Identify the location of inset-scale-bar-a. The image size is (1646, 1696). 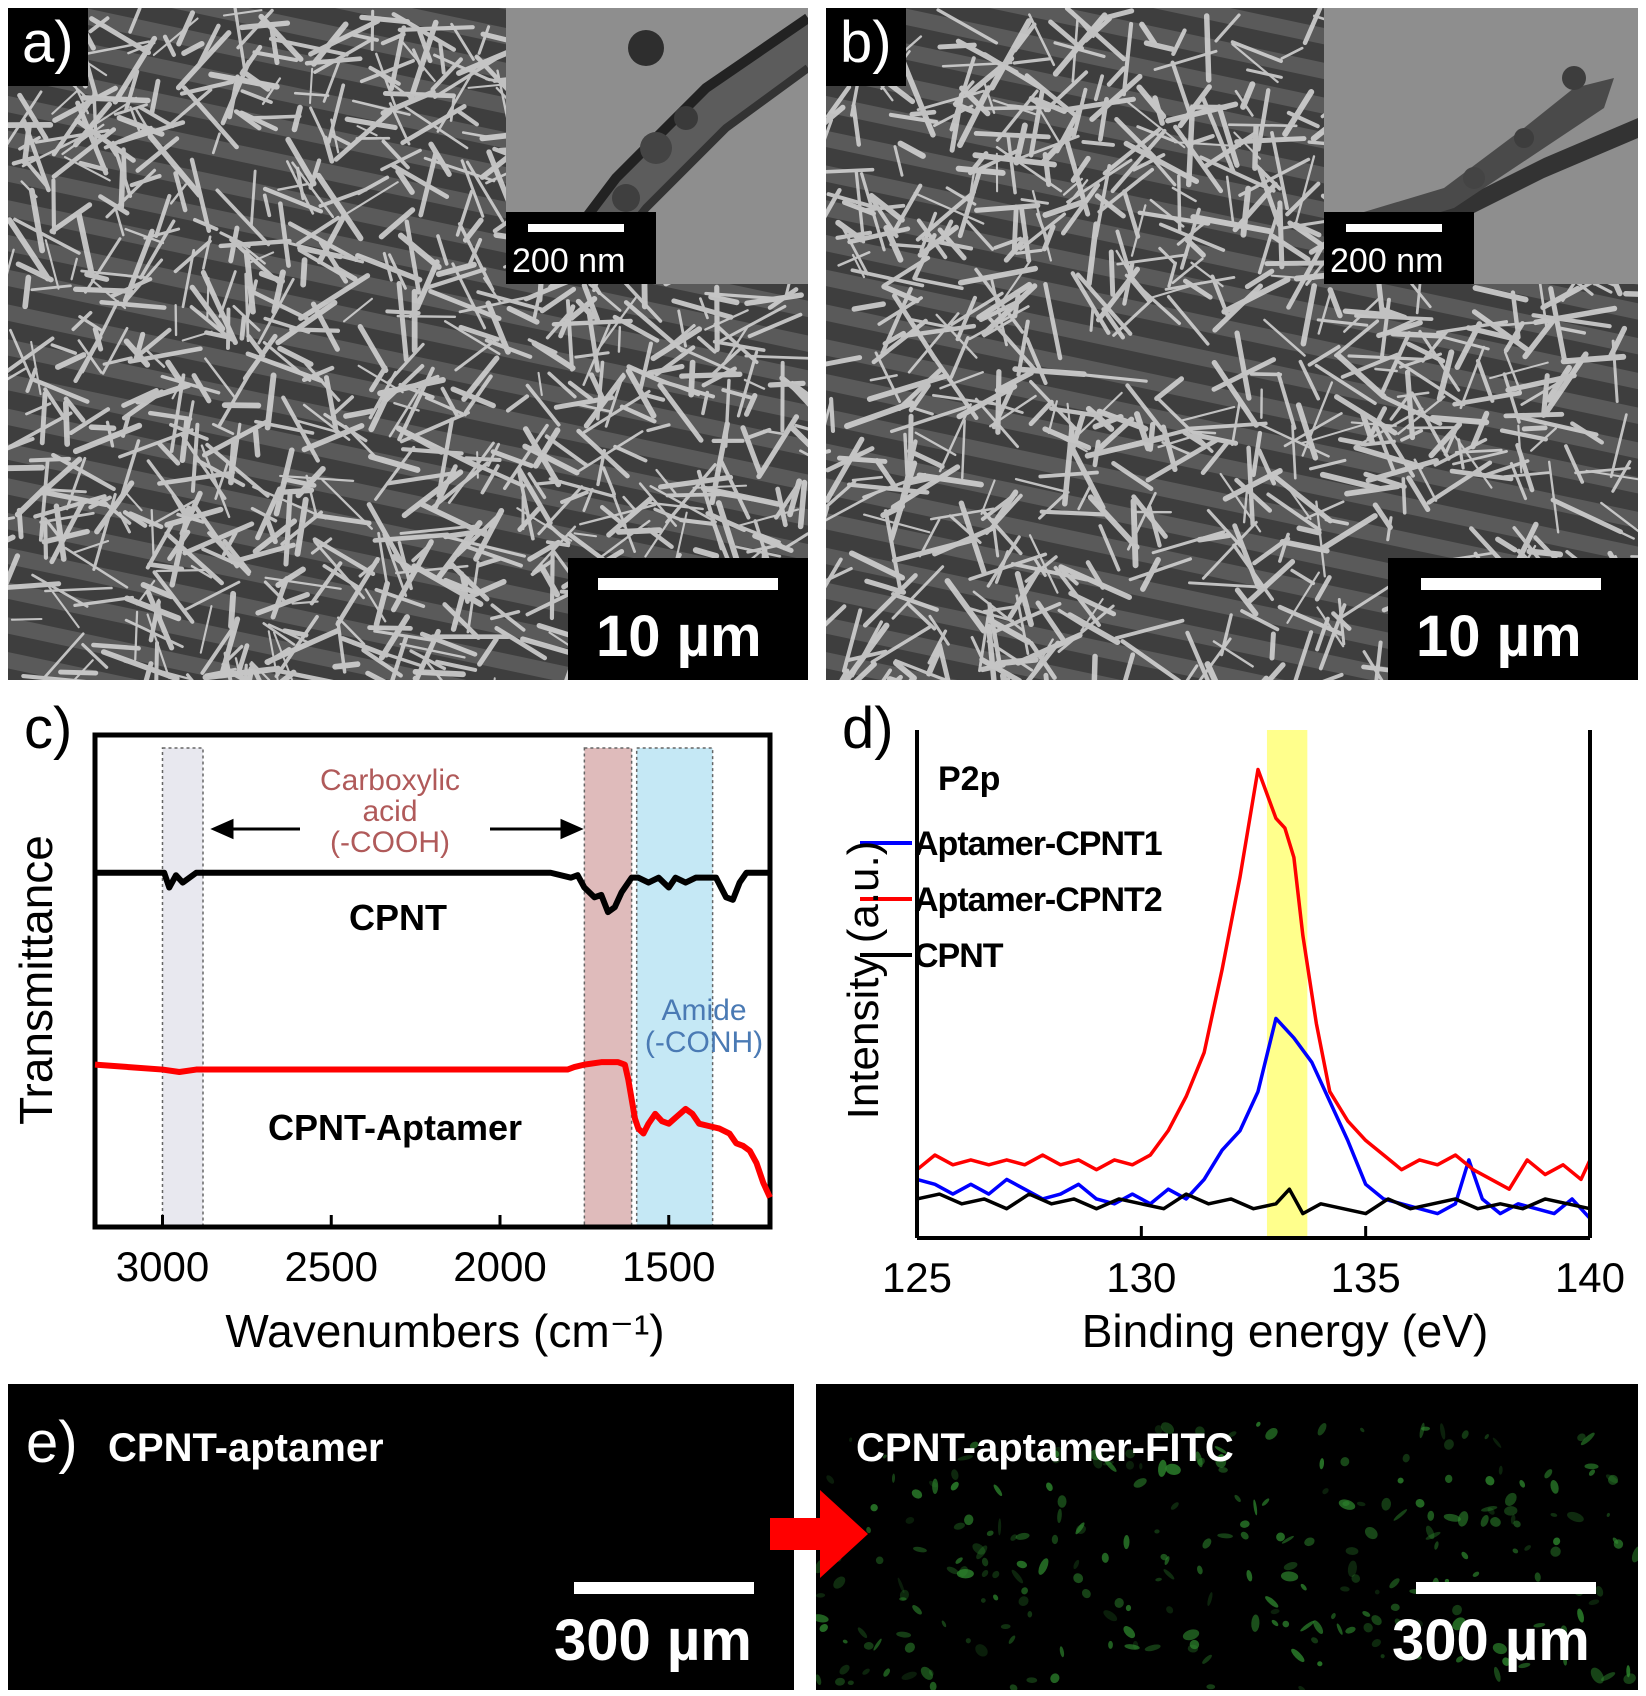
(576, 228).